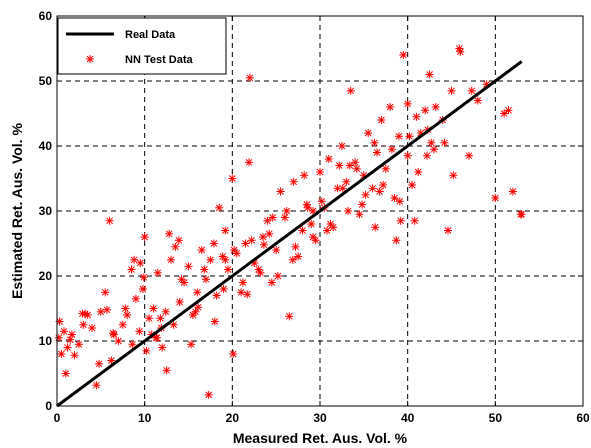  I want to click on legend-box, so click(142, 46).